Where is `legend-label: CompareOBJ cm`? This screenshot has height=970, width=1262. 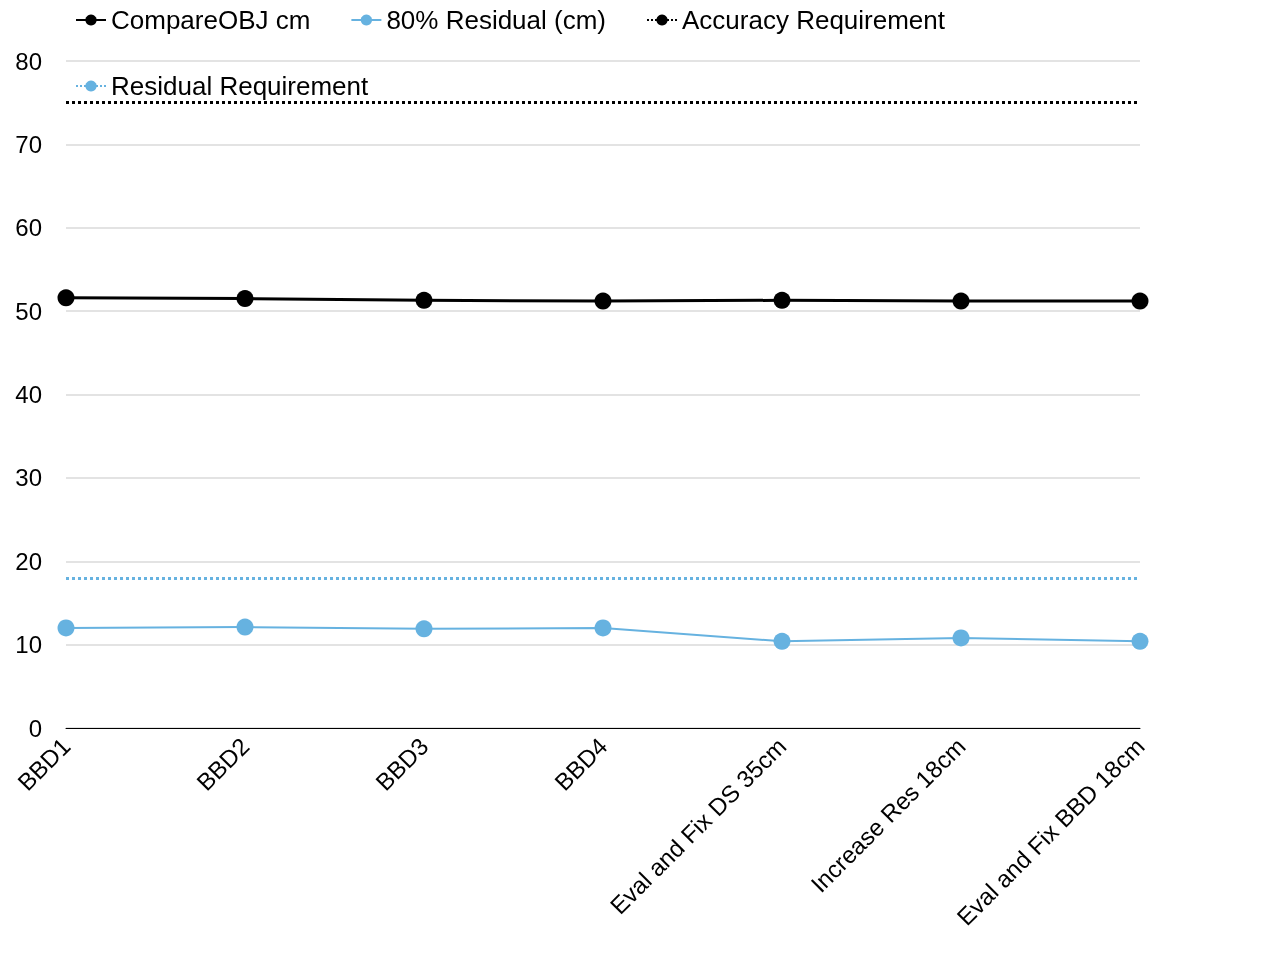
legend-label: CompareOBJ cm is located at coordinates (211, 20).